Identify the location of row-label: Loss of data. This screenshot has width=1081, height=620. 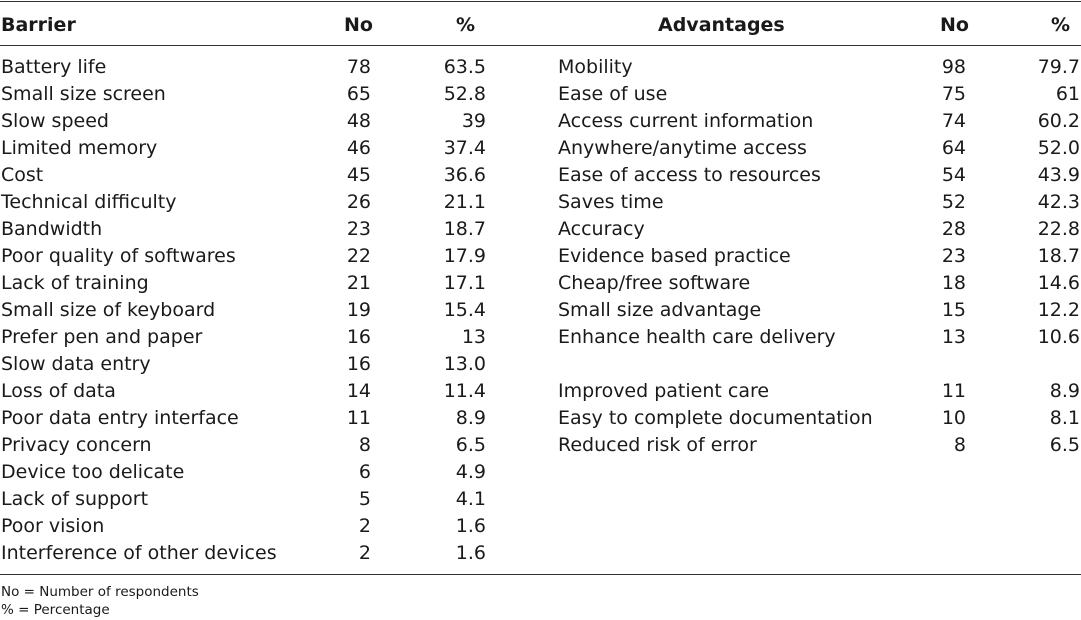
(58, 391).